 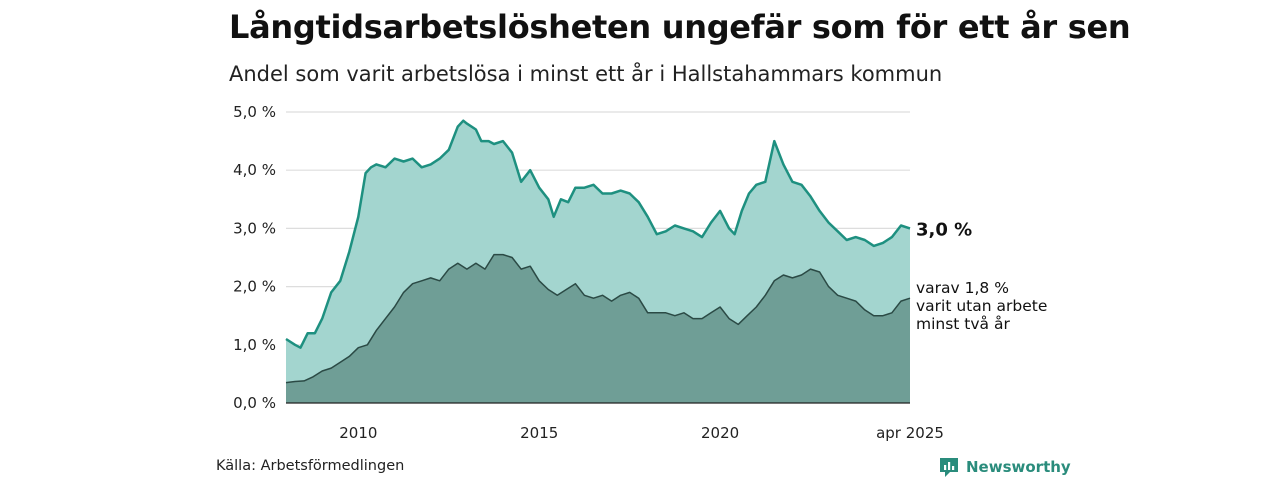 What do you see at coordinates (310, 466) in the screenshot?
I see `source-note: Källa: Arbetsförmedlingen` at bounding box center [310, 466].